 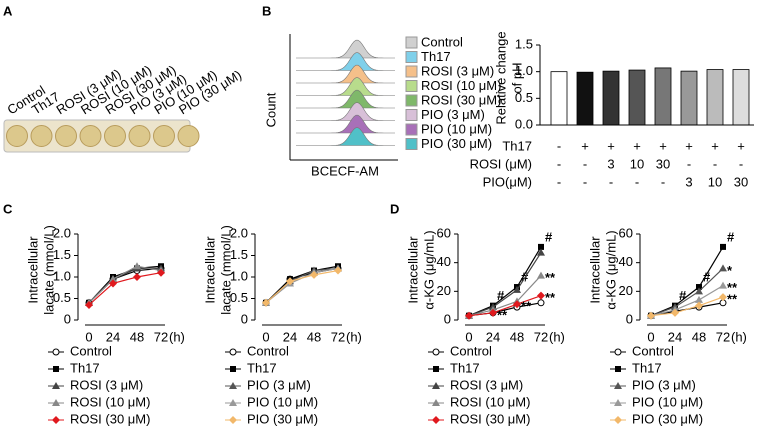 I want to click on y-tick-label: 1.5, so click(x=524, y=43).